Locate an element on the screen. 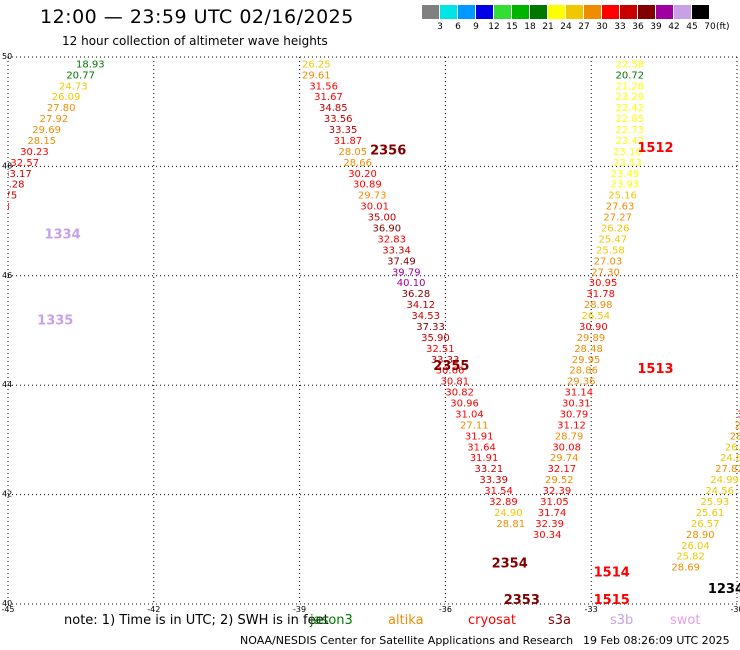 This screenshot has width=740, height=650. wave-height-value: 21.28 is located at coordinates (630, 86).